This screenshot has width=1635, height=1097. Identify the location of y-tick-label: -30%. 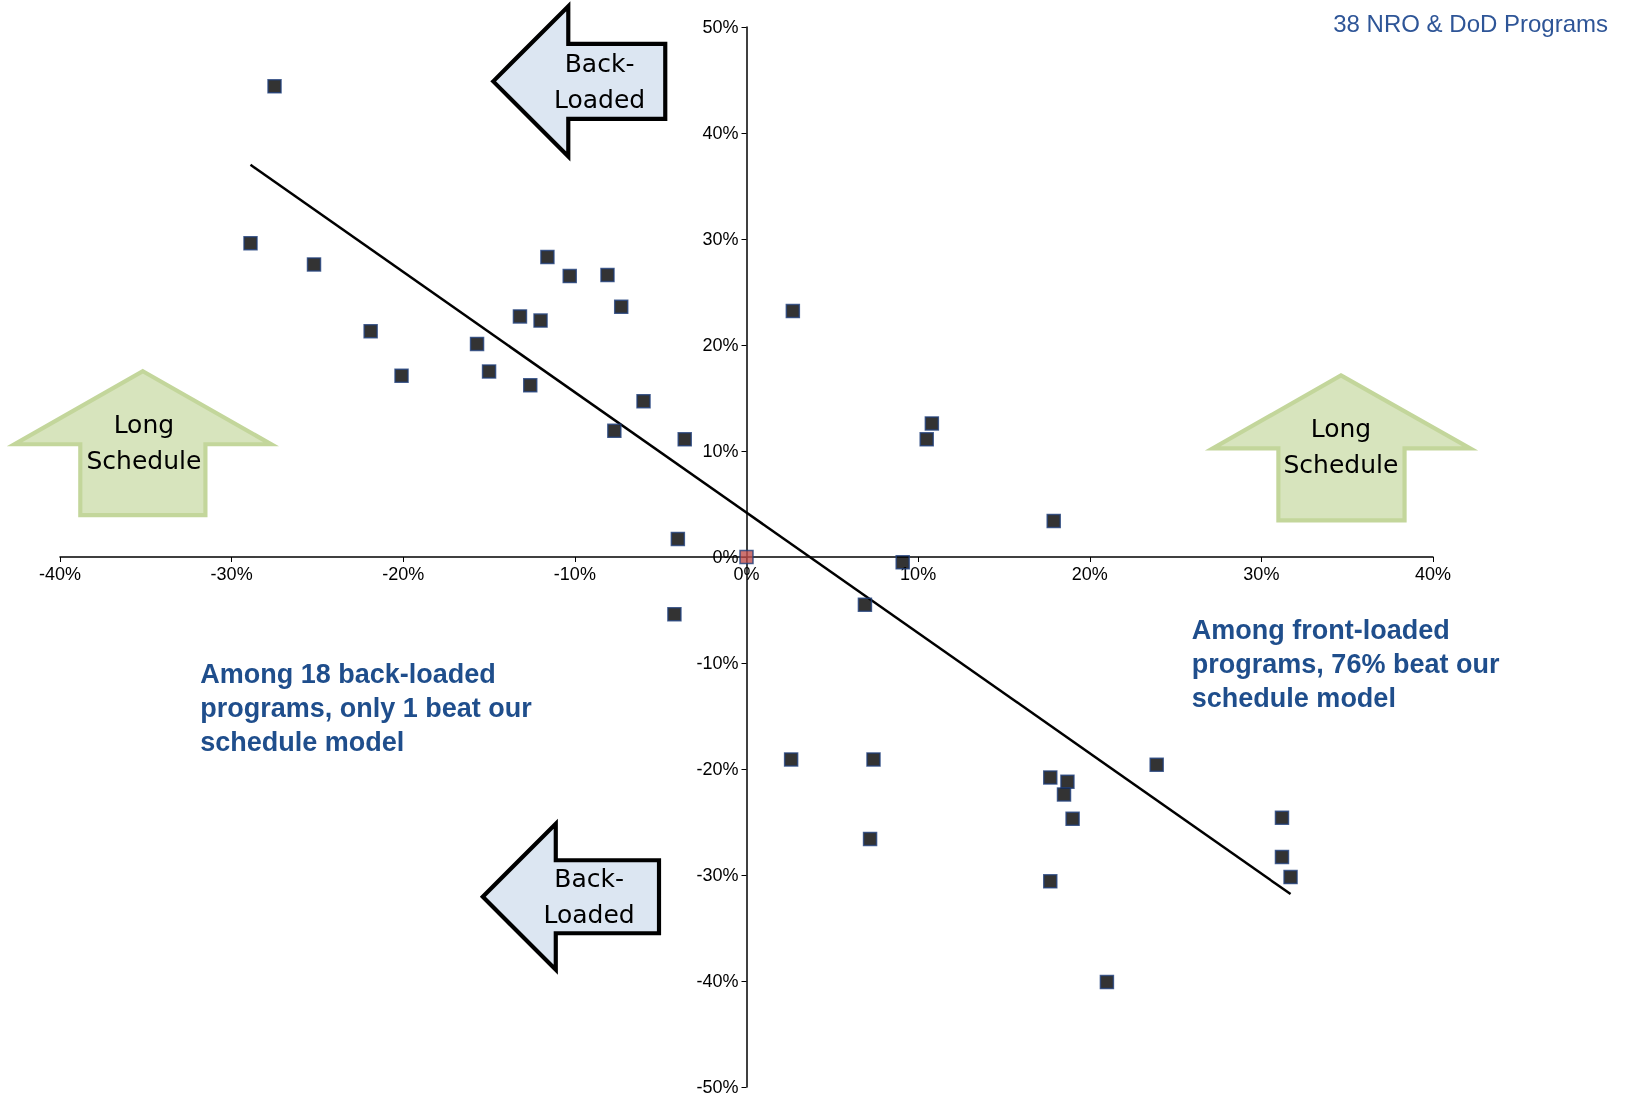
(717, 875).